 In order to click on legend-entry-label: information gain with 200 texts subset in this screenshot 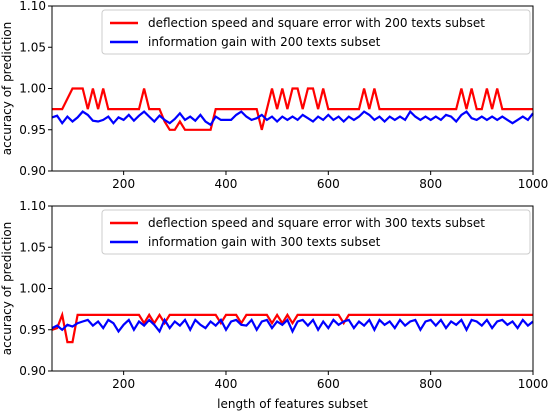, I will do `click(264, 42)`.